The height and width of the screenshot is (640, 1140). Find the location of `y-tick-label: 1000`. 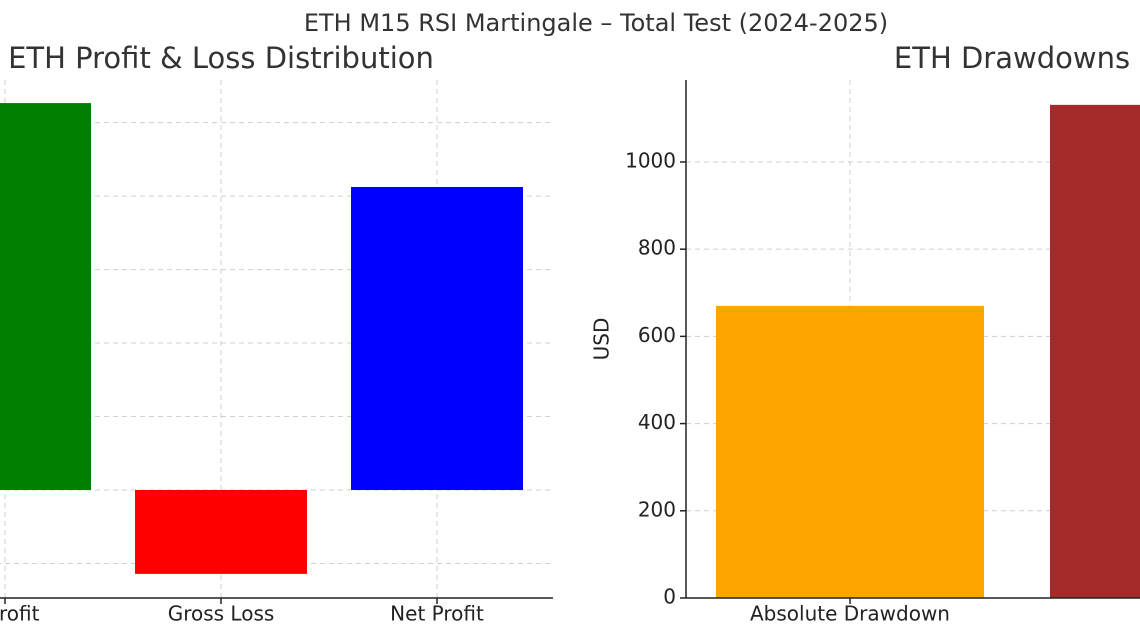

y-tick-label: 1000 is located at coordinates (650, 160).